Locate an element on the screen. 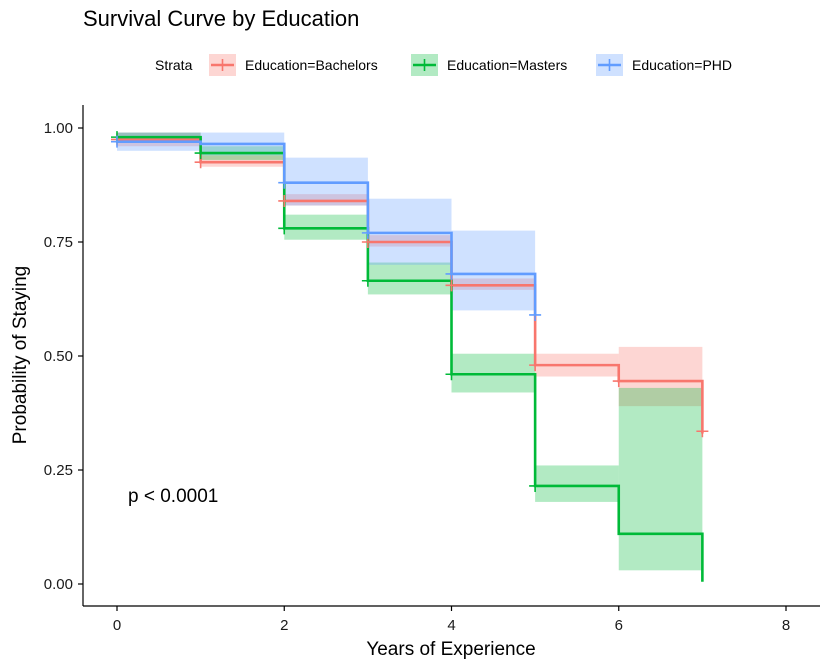 The image size is (823, 662). x-axis-title: Years of Experience is located at coordinates (450, 649).